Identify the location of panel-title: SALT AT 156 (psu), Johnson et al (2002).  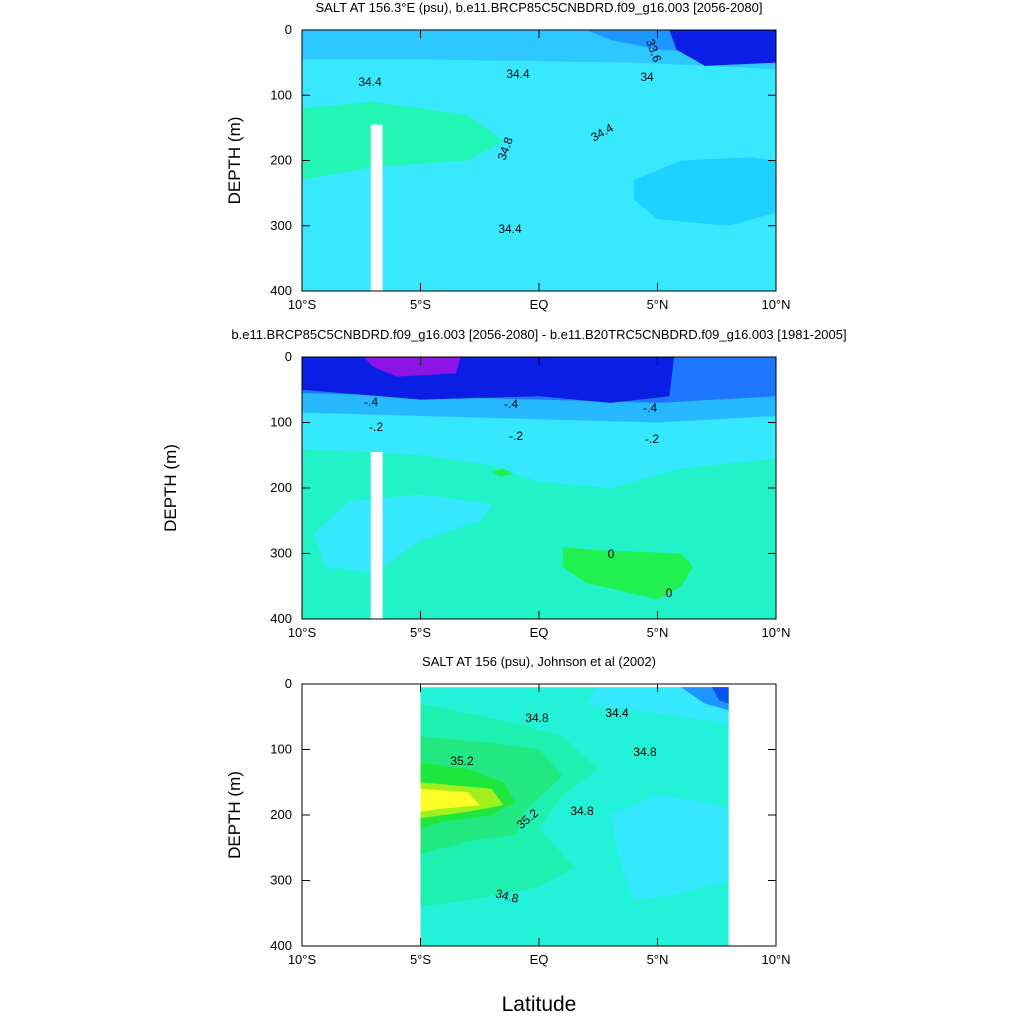
(539, 661).